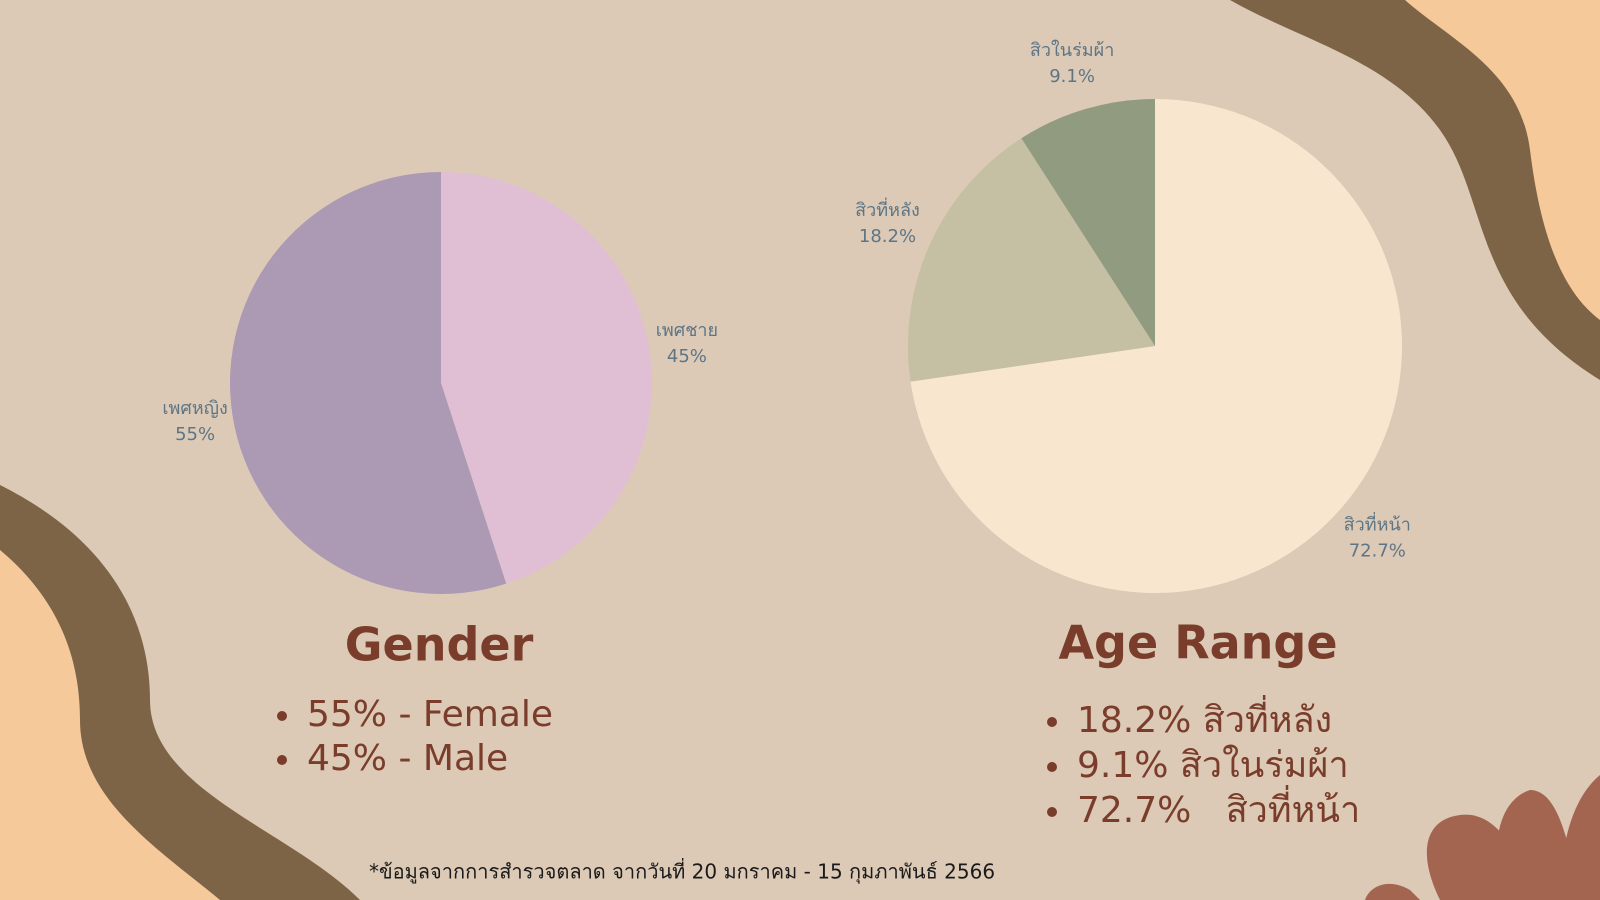 The image size is (1600, 900). What do you see at coordinates (439, 645) in the screenshot?
I see `chart-title: Gender` at bounding box center [439, 645].